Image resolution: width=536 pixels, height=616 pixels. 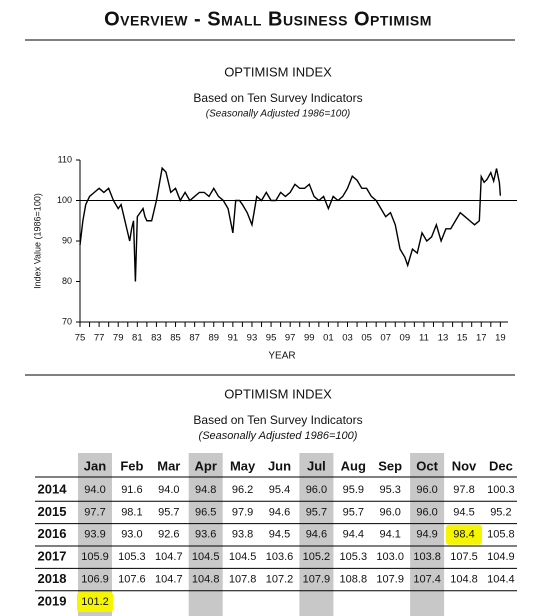 I want to click on x-tick-label: 93, so click(x=252, y=338).